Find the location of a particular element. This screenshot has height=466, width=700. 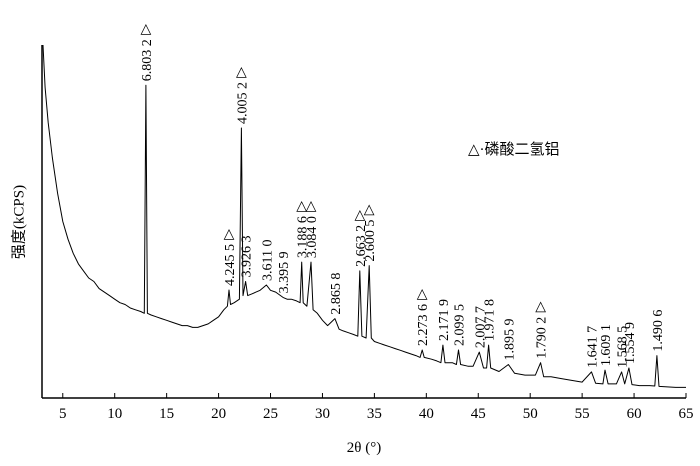

y-axis-label: 强度(kCPS) is located at coordinates (18, 222).